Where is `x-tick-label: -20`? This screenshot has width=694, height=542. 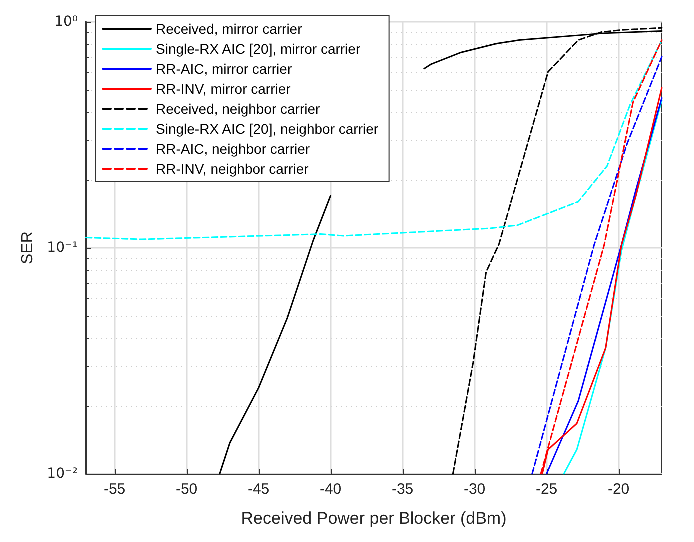
x-tick-label: -20 is located at coordinates (619, 489).